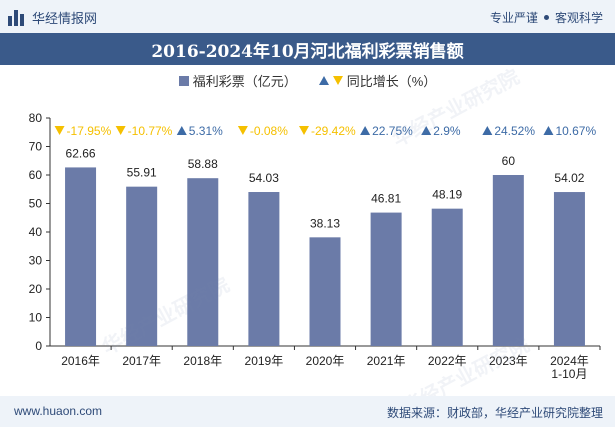  Describe the element at coordinates (569, 178) in the screenshot. I see `bar-value-label: 54.02` at that location.